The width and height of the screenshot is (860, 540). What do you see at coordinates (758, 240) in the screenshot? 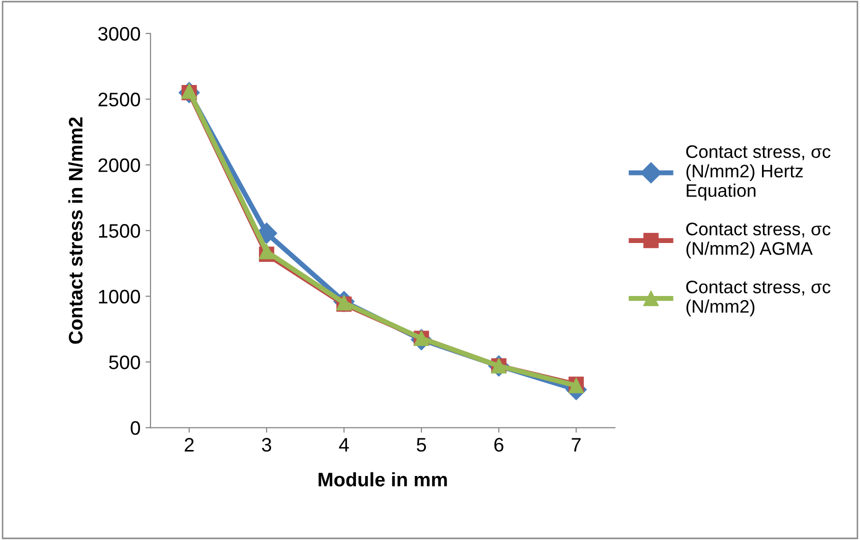
I see `legend-label: Contact stress, σc (N/mm2) AGMA` at bounding box center [758, 240].